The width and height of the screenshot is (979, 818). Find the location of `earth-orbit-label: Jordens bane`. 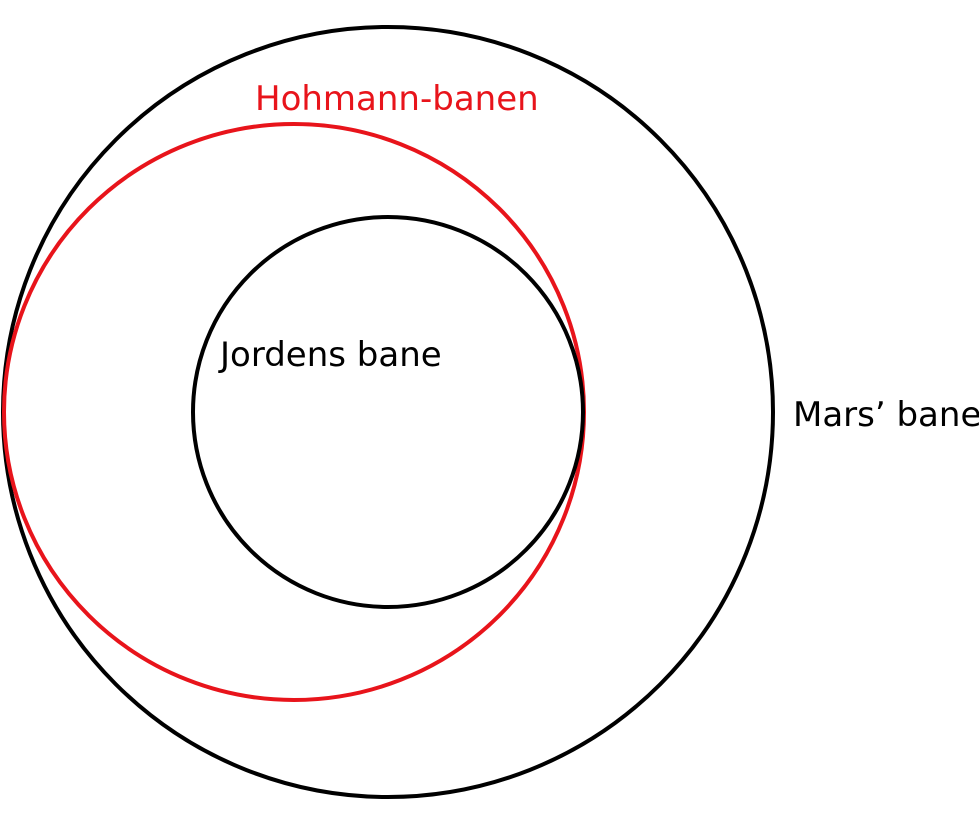

earth-orbit-label: Jordens bane is located at coordinates (330, 355).